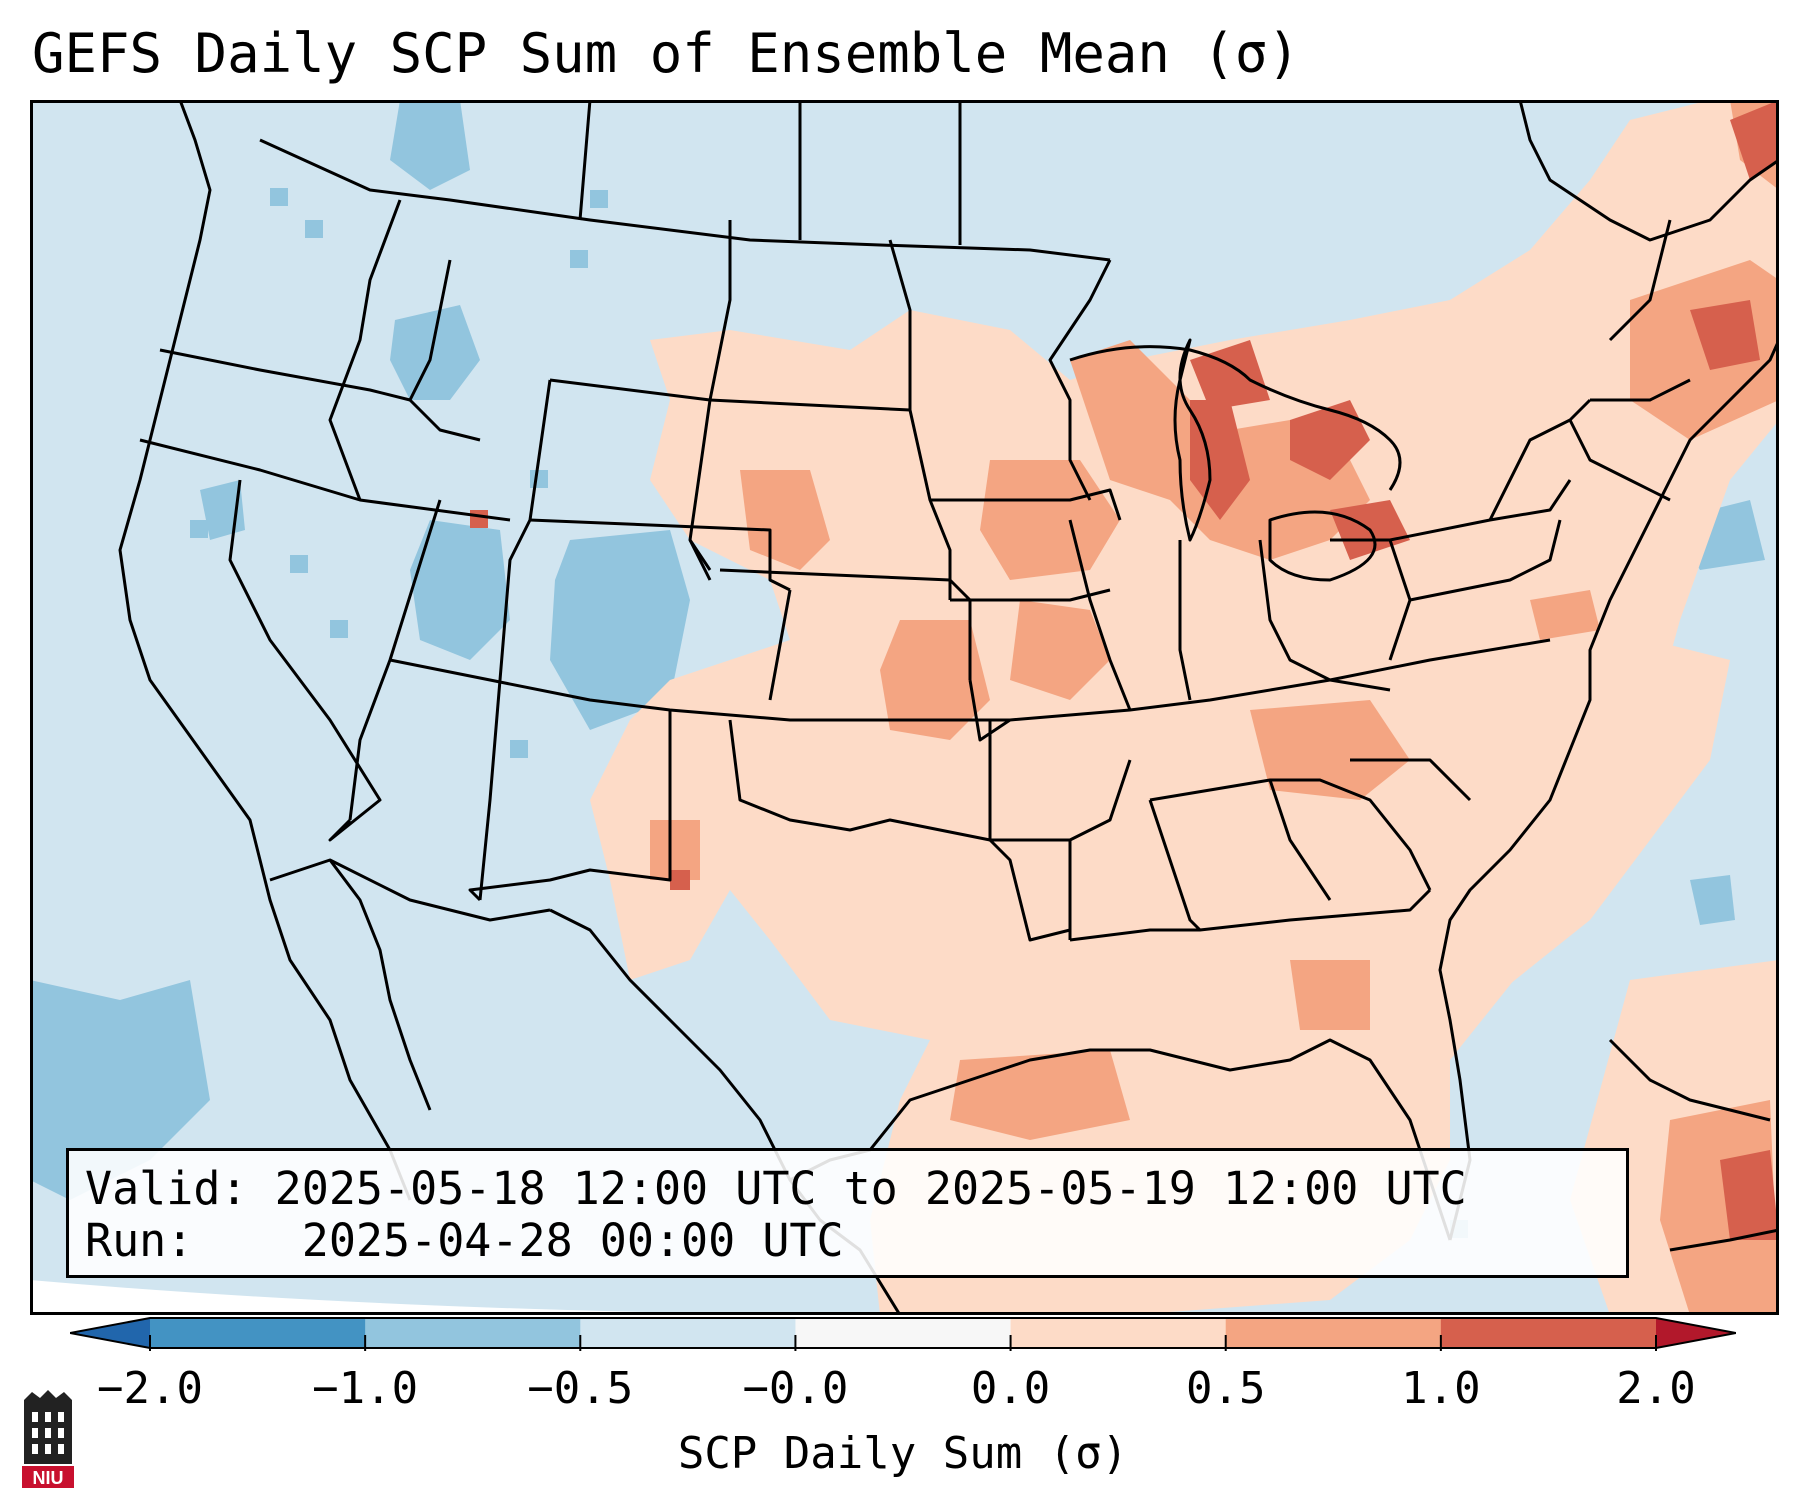  What do you see at coordinates (1225, 1388) in the screenshot?
I see `colorbar-tick-label: 0.5` at bounding box center [1225, 1388].